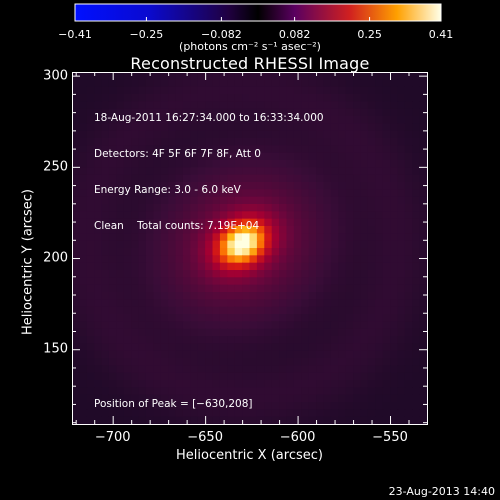  What do you see at coordinates (167, 190) in the screenshot?
I see `info-energy-range: Energy Range: 3.0 - 6.0 keV` at bounding box center [167, 190].